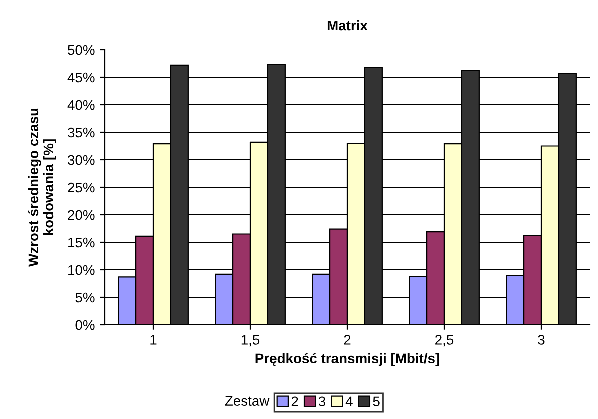 Image resolution: width=598 pixels, height=419 pixels. What do you see at coordinates (81, 160) in the screenshot?
I see `y-tick-label: 30%` at bounding box center [81, 160].